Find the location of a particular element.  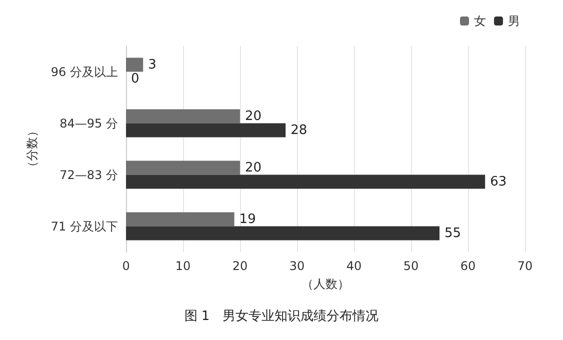

y-tick-label: 71 分及以下 is located at coordinates (84, 226).